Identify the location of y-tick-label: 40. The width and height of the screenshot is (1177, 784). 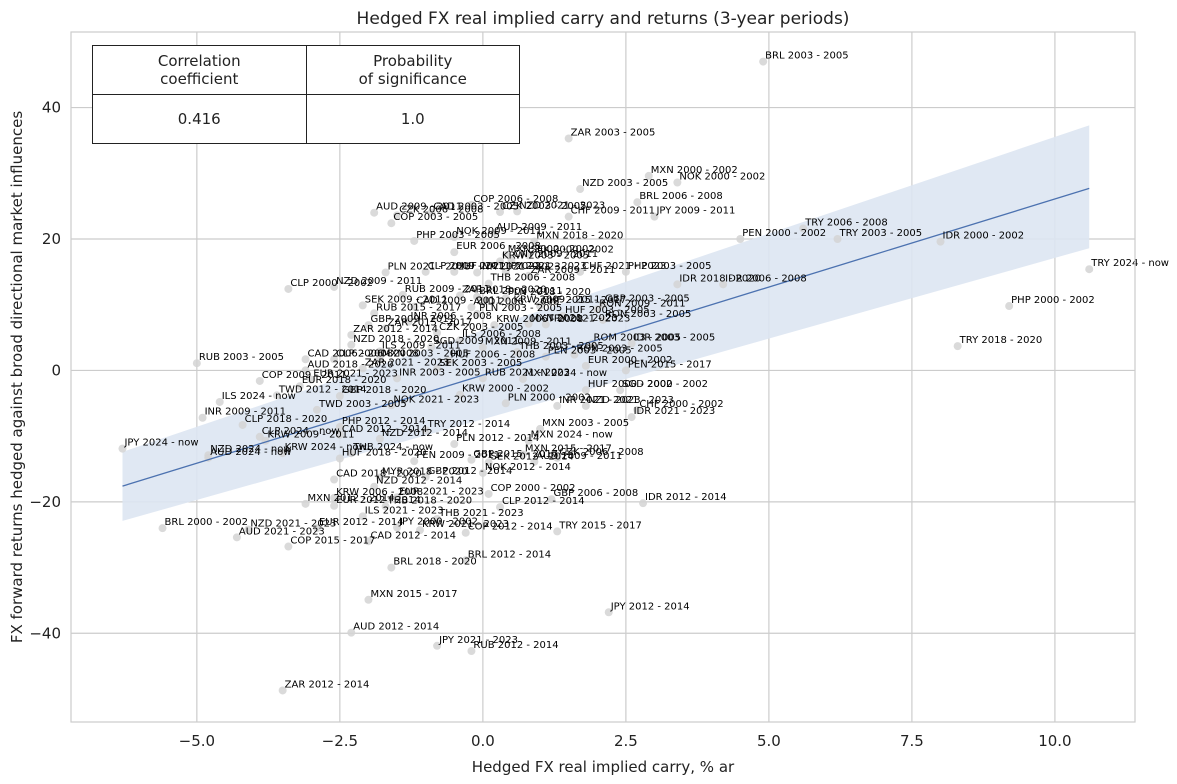
(51, 108).